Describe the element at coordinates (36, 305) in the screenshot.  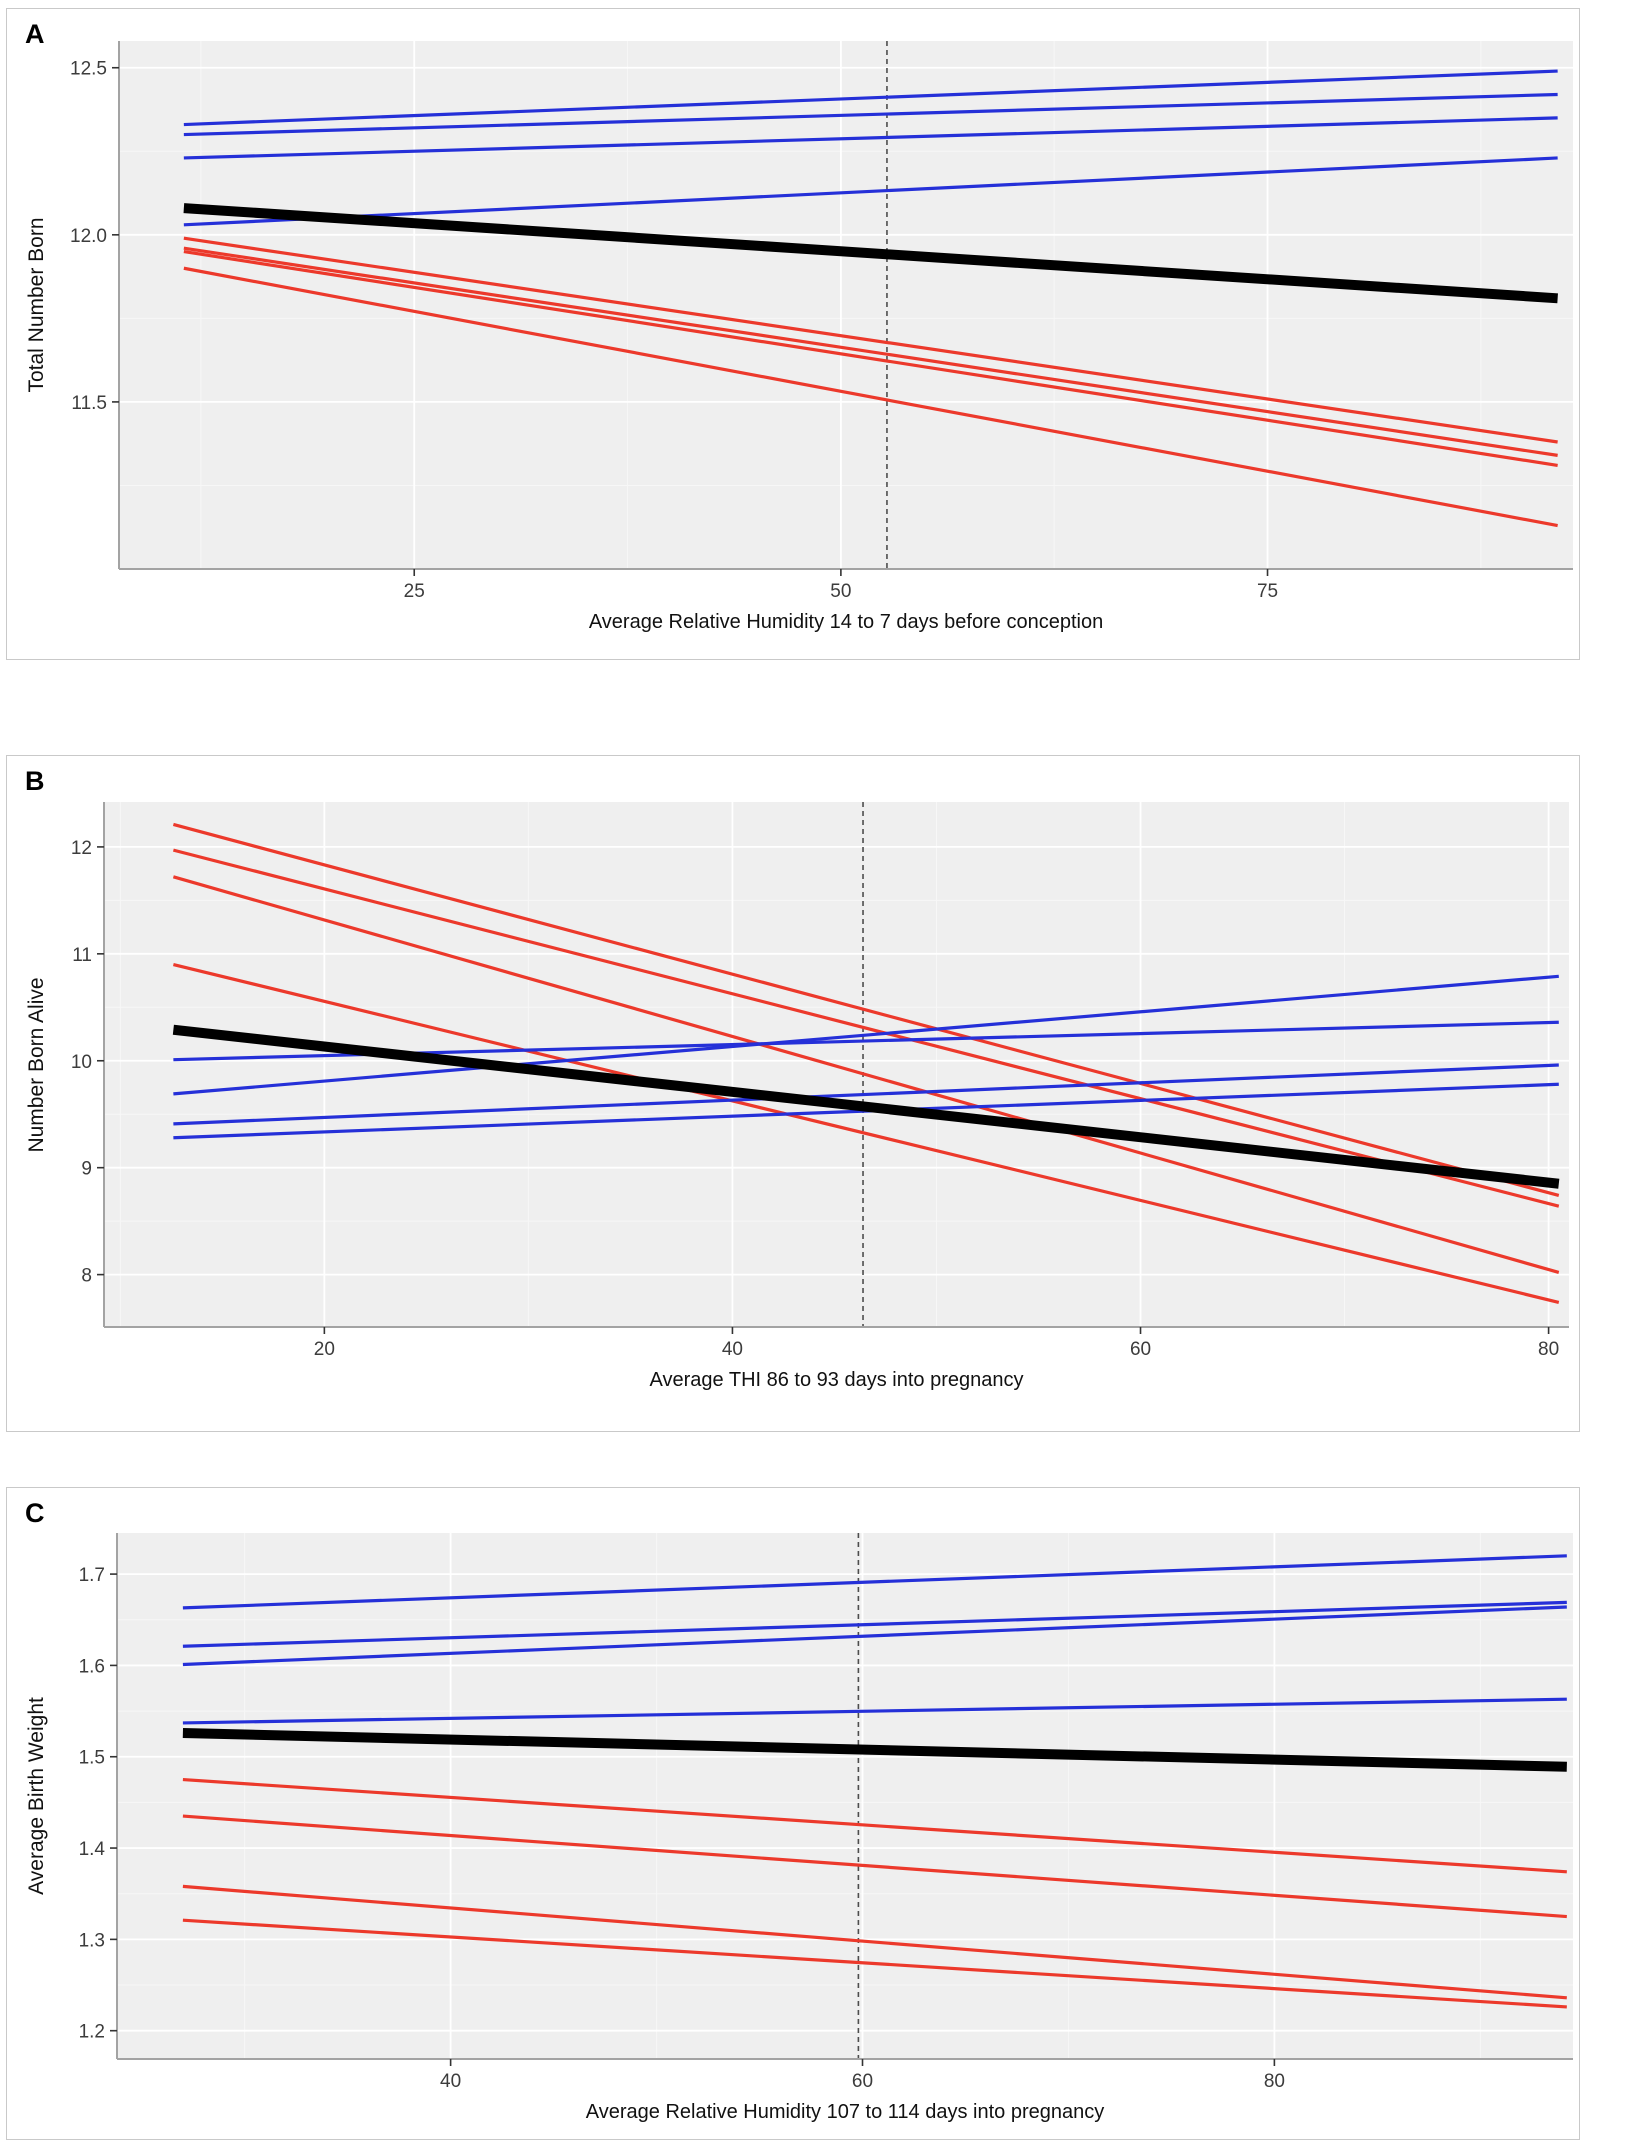
I see `panel-a-y-axis-title: Total Number Born` at that location.